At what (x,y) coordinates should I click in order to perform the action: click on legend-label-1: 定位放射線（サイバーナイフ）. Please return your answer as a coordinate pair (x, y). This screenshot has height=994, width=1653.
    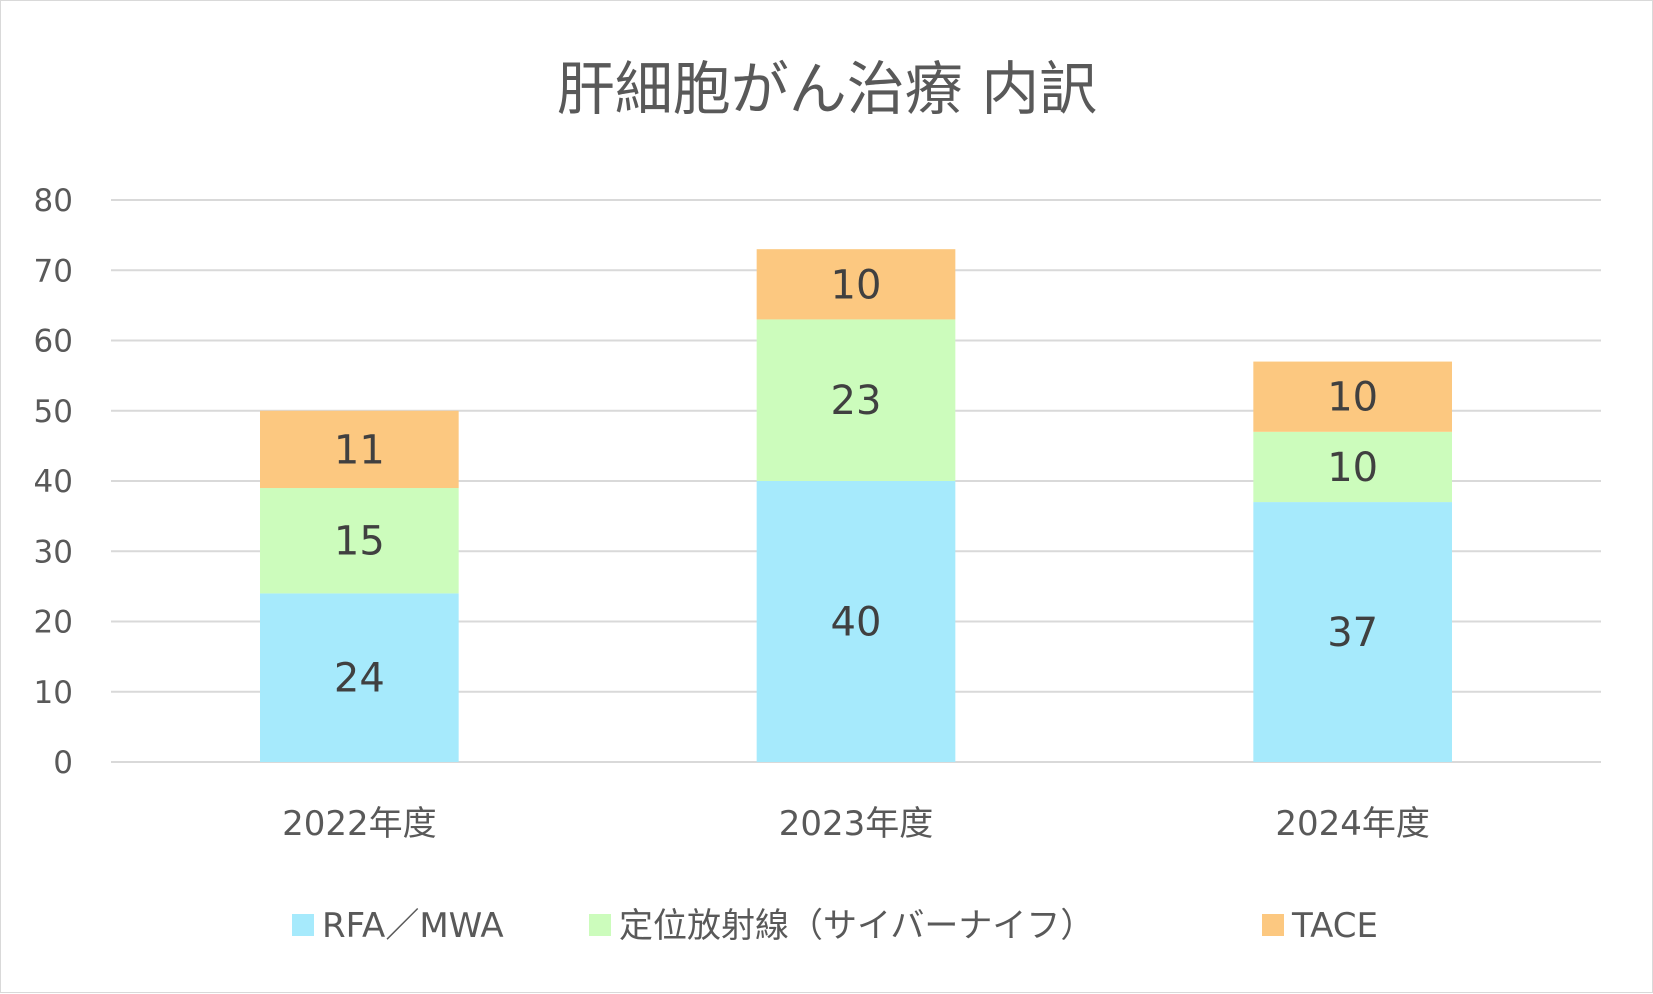
    Looking at the image, I should click on (856, 926).